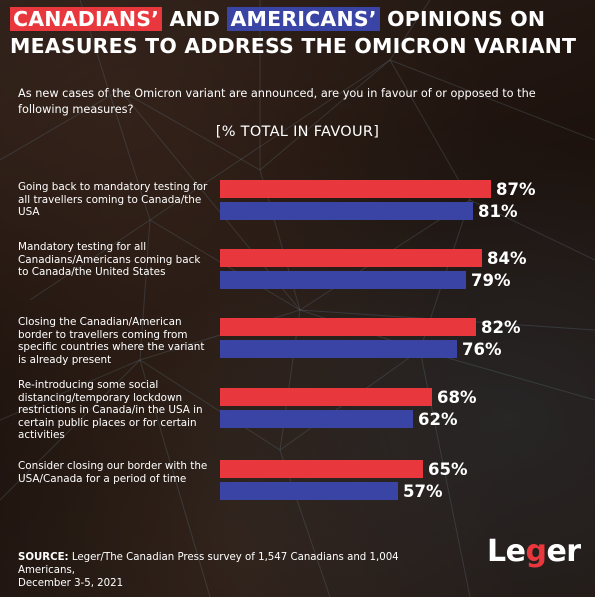 Image resolution: width=595 pixels, height=597 pixels. I want to click on metric-label: [% TOTAL IN FAVOUR], so click(297, 132).